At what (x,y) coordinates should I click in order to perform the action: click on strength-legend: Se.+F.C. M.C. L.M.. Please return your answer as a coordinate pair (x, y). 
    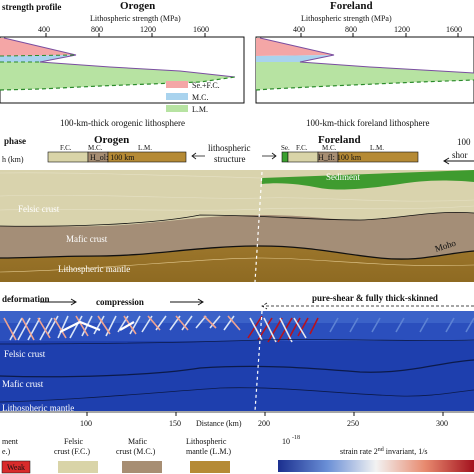
    Looking at the image, I should click on (193, 97).